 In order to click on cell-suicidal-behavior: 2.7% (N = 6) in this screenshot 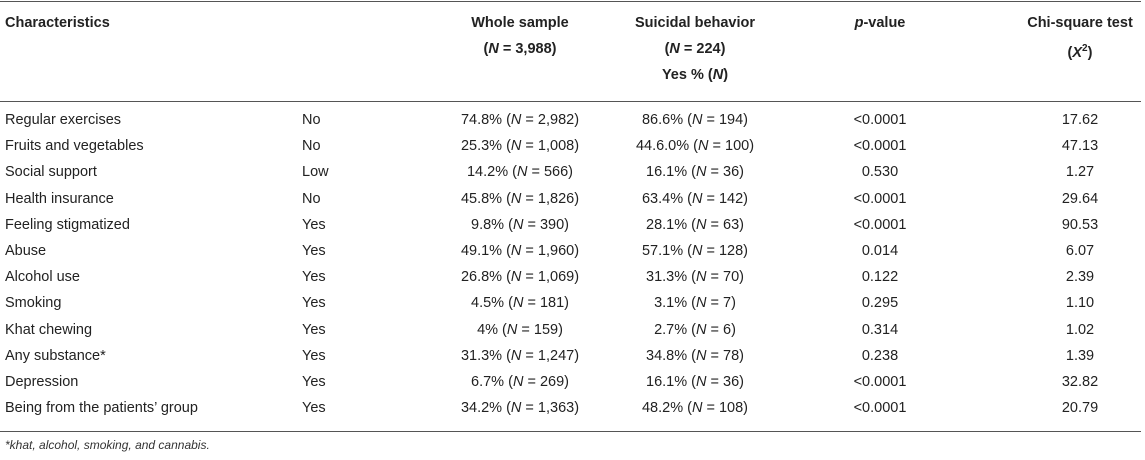, I will do `click(695, 329)`.